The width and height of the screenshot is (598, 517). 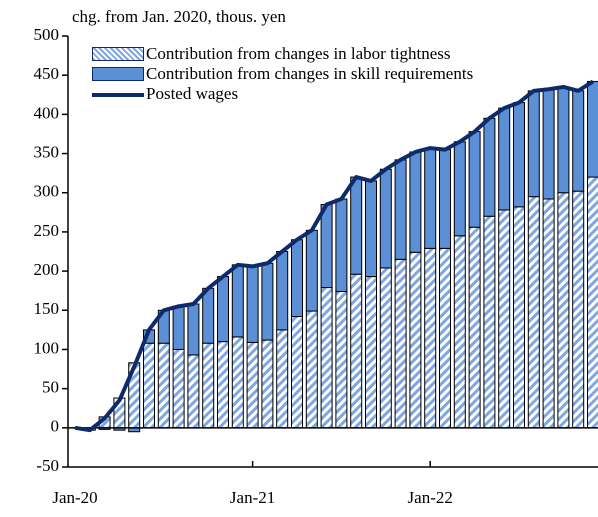 I want to click on legend-item: Posted wages, so click(x=287, y=94).